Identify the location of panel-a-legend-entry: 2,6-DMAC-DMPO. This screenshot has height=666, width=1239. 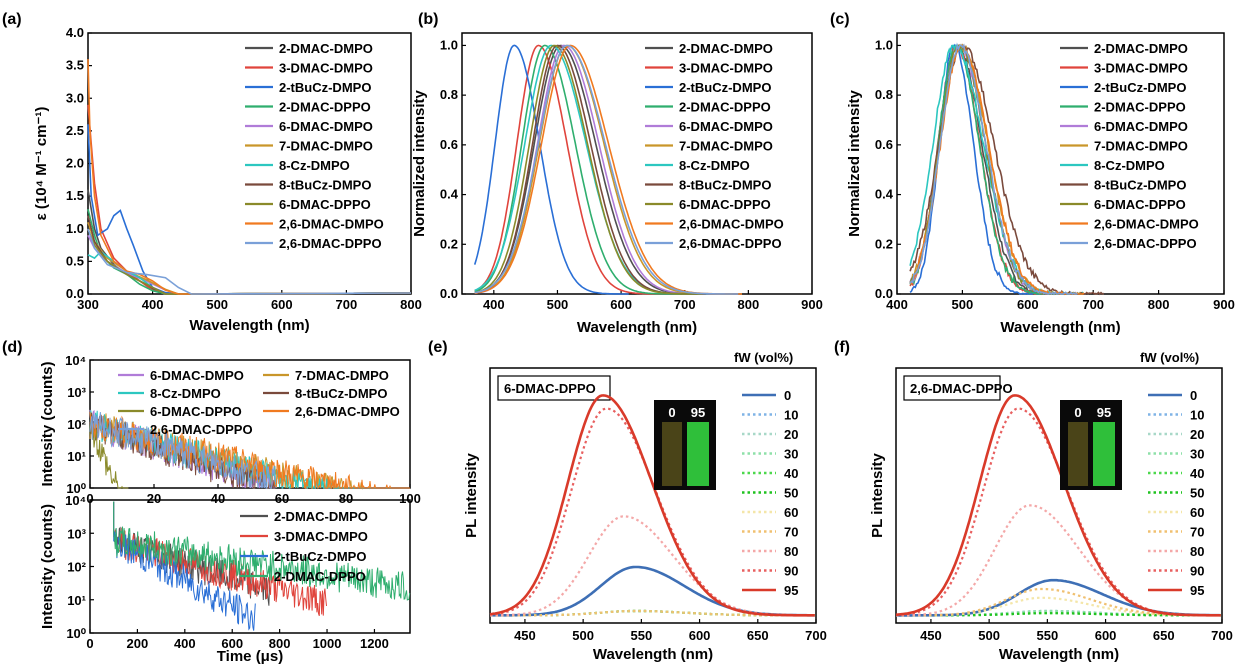
(331, 224).